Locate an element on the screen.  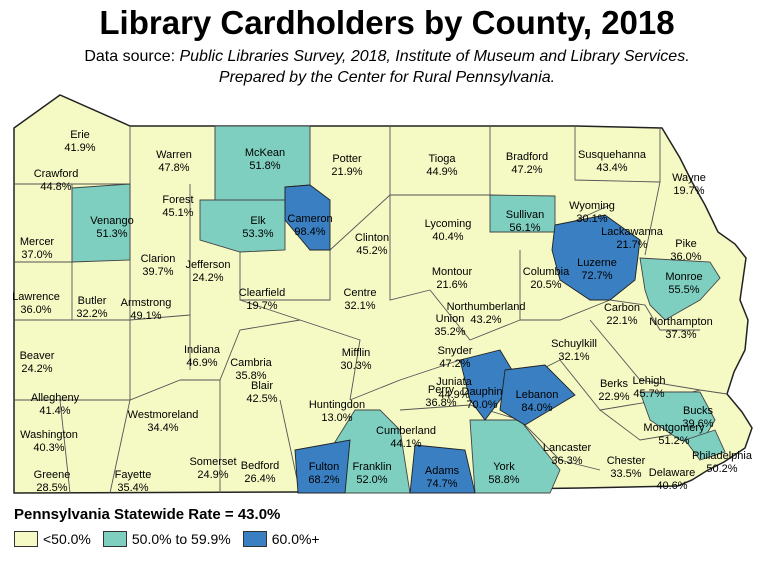
county-name-label: Crawford is located at coordinates (56, 174).